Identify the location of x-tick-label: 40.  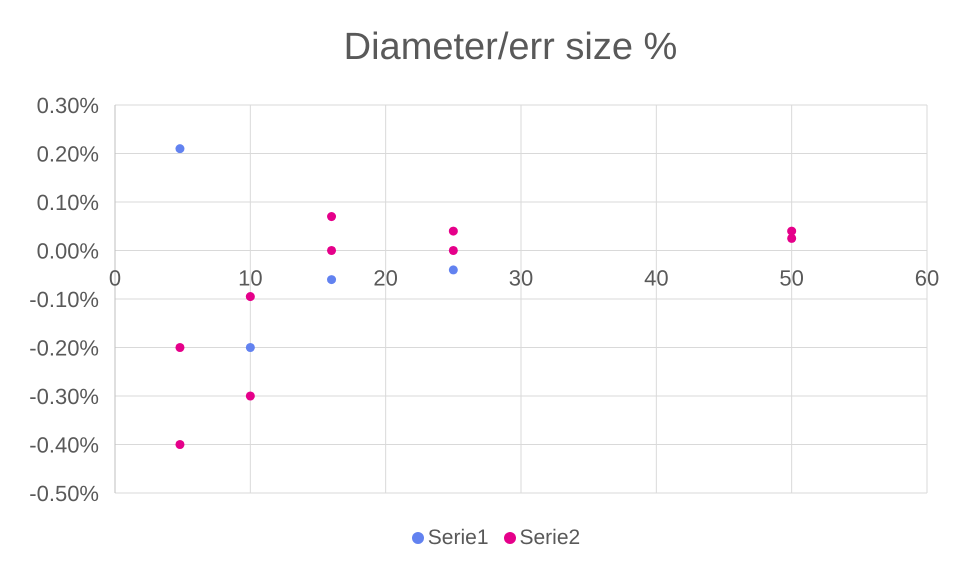
(656, 278).